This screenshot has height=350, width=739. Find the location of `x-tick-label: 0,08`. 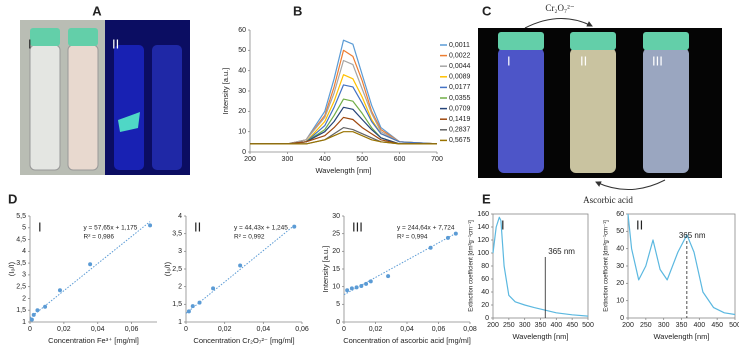

x-tick-label: 0,08 is located at coordinates (470, 329).